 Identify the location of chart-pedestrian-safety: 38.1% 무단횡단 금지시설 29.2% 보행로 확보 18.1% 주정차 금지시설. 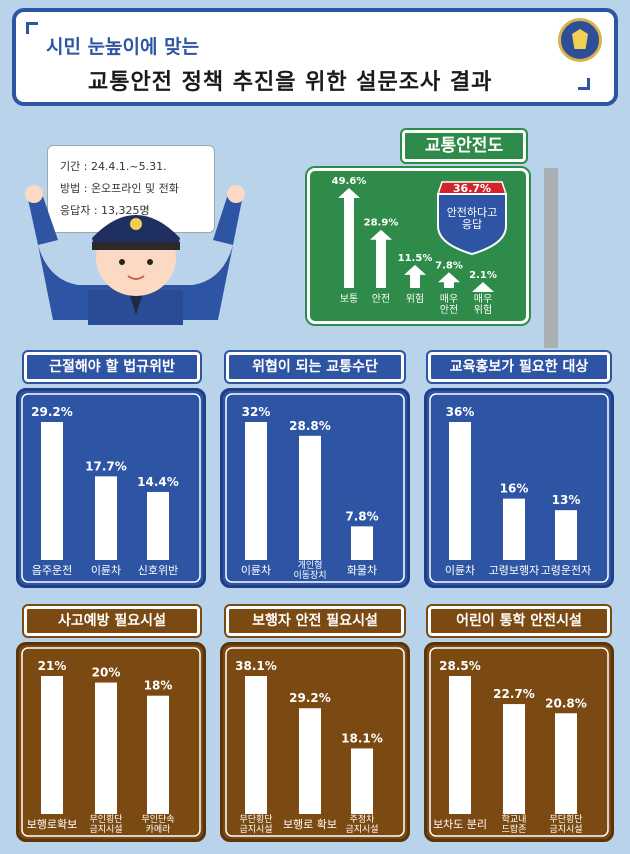
(315, 742).